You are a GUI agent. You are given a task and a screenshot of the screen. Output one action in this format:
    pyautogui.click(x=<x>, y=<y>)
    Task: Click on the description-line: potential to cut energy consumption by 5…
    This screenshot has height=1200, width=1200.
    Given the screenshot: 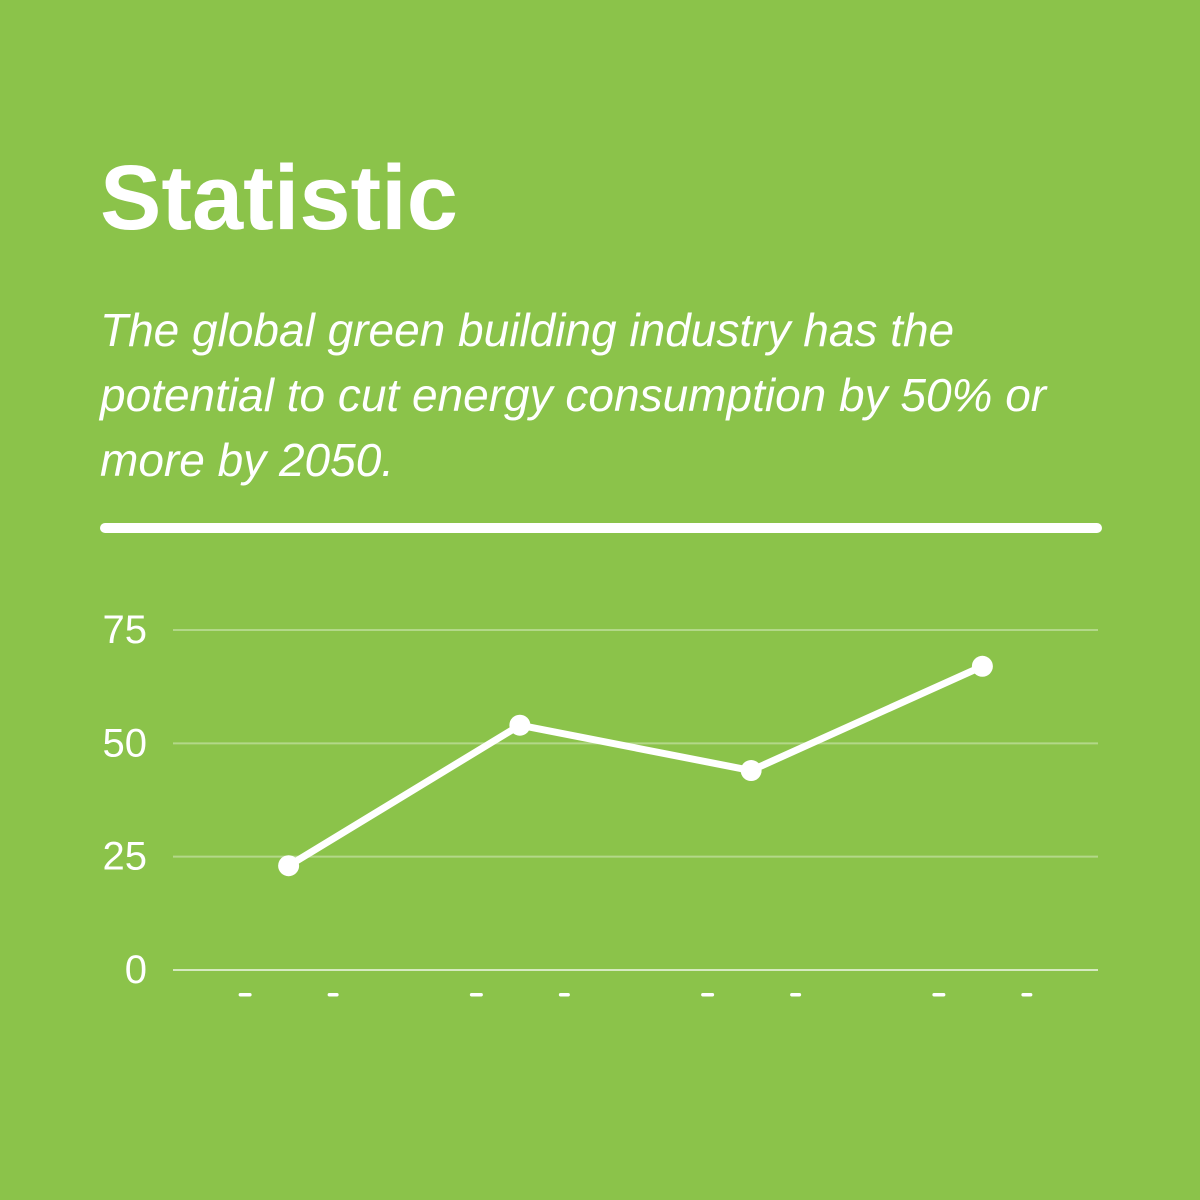 What is the action you would take?
    pyautogui.click(x=573, y=395)
    